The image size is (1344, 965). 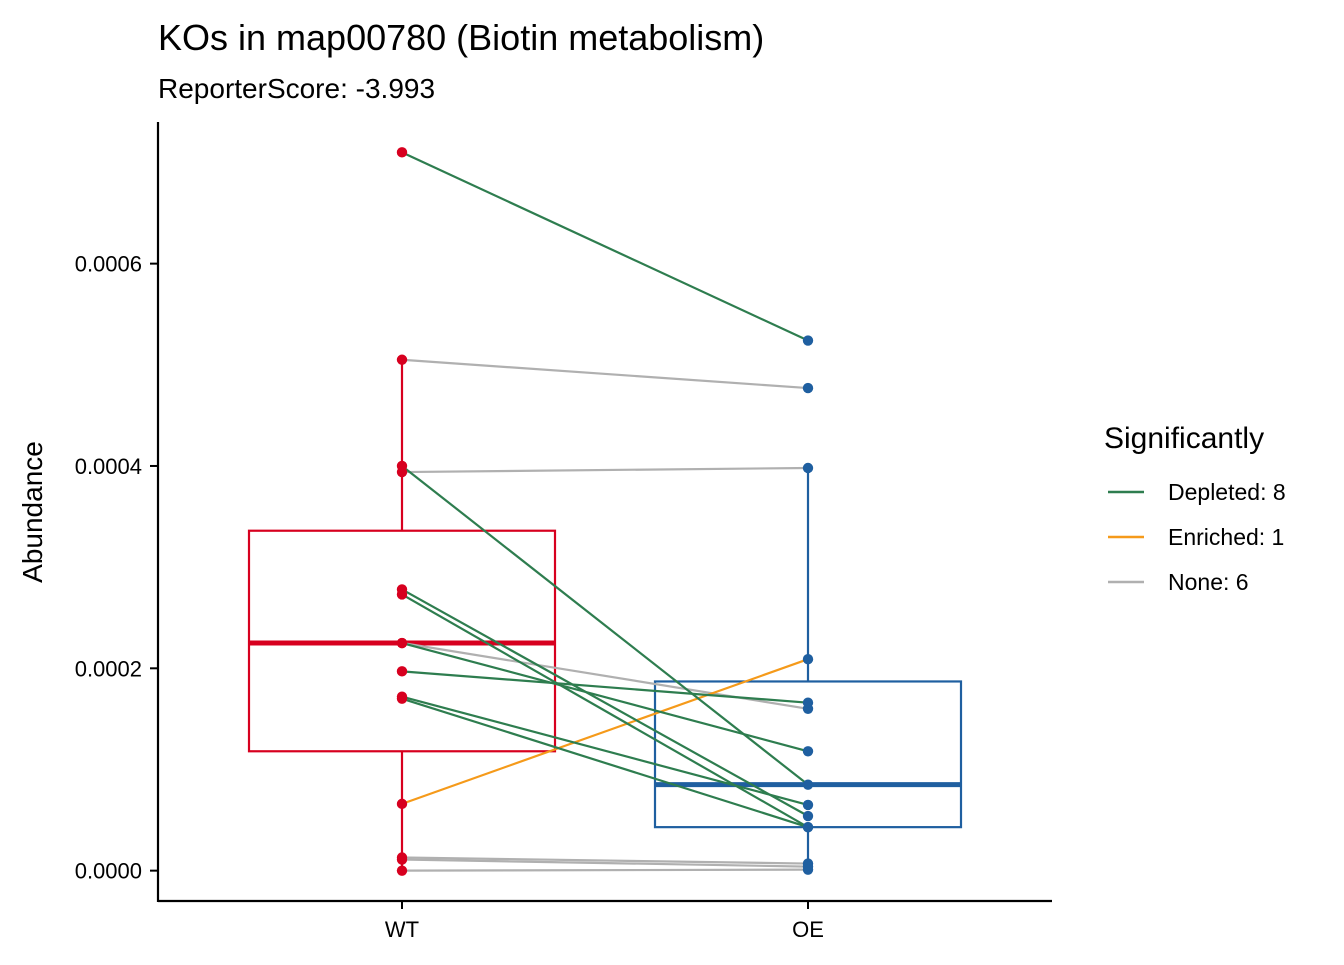 I want to click on legend-label-0: Depleted: 8, so click(x=1227, y=492).